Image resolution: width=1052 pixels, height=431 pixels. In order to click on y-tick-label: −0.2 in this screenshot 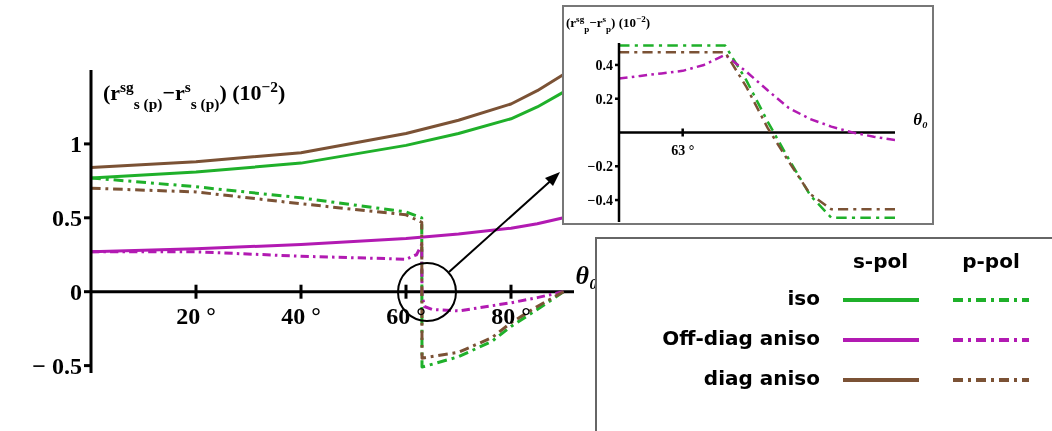, I will do `click(600, 167)`.